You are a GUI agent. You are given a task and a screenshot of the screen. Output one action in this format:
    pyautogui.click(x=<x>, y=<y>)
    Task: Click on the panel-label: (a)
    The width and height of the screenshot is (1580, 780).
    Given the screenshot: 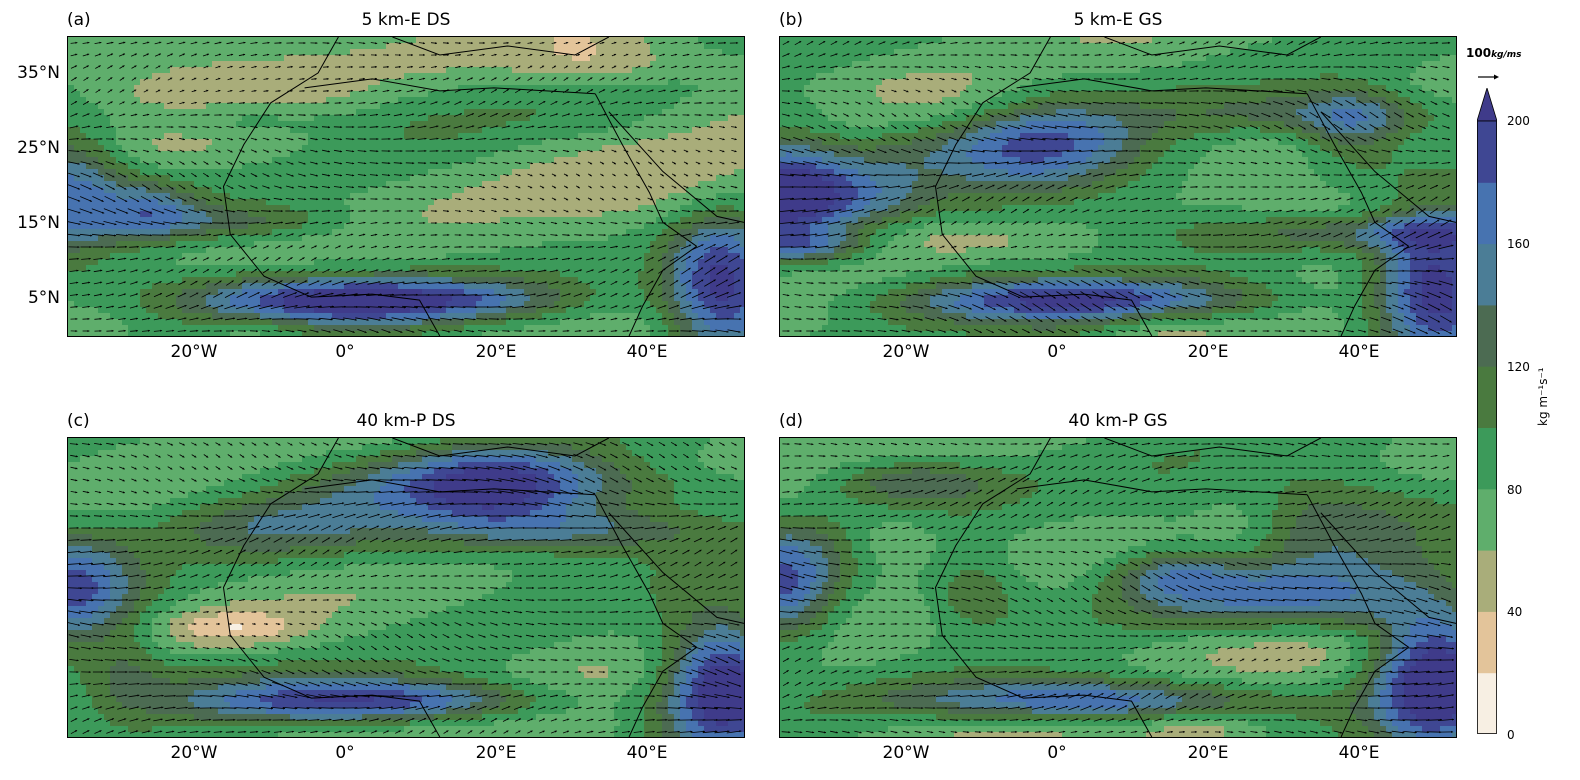 What is the action you would take?
    pyautogui.click(x=79, y=20)
    